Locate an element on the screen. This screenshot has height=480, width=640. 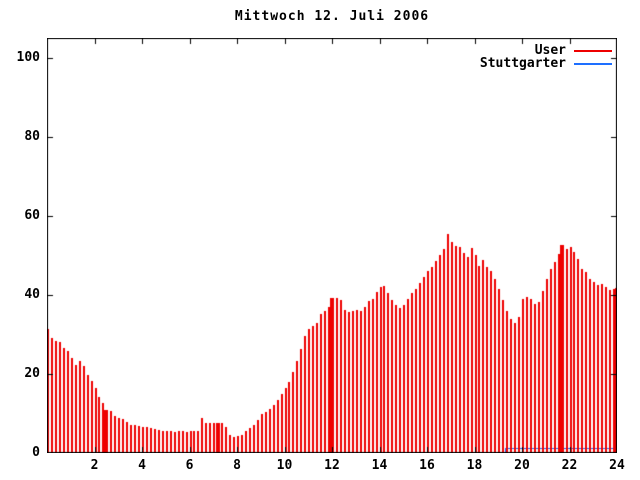
y-tick-label-20: 20 is located at coordinates (32, 373).